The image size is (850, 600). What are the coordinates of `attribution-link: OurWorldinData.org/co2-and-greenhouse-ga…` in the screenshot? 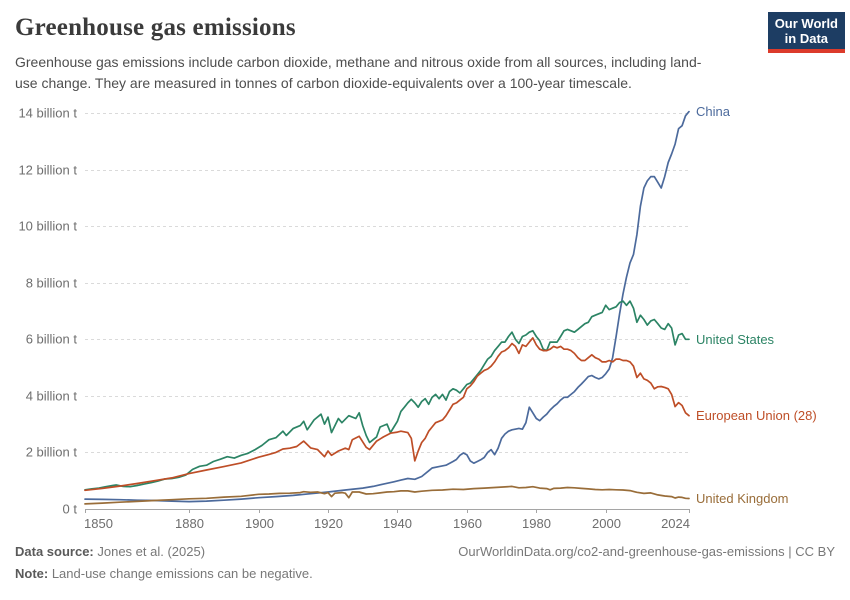 It's located at (646, 551).